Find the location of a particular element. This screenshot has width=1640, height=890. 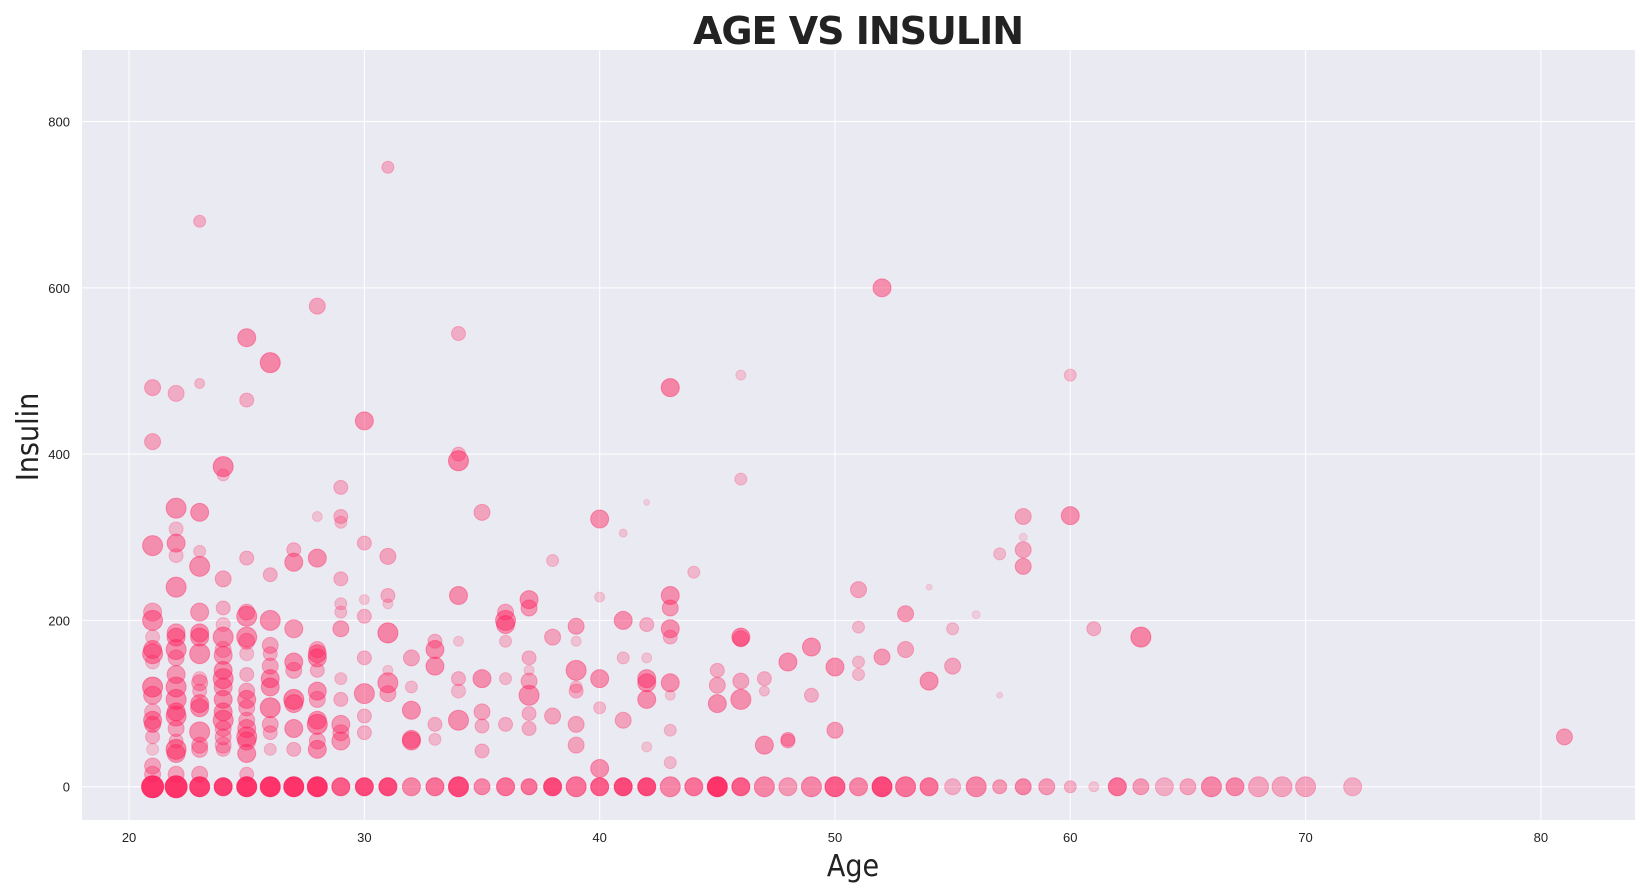

x-tick-label: 20 is located at coordinates (129, 837).